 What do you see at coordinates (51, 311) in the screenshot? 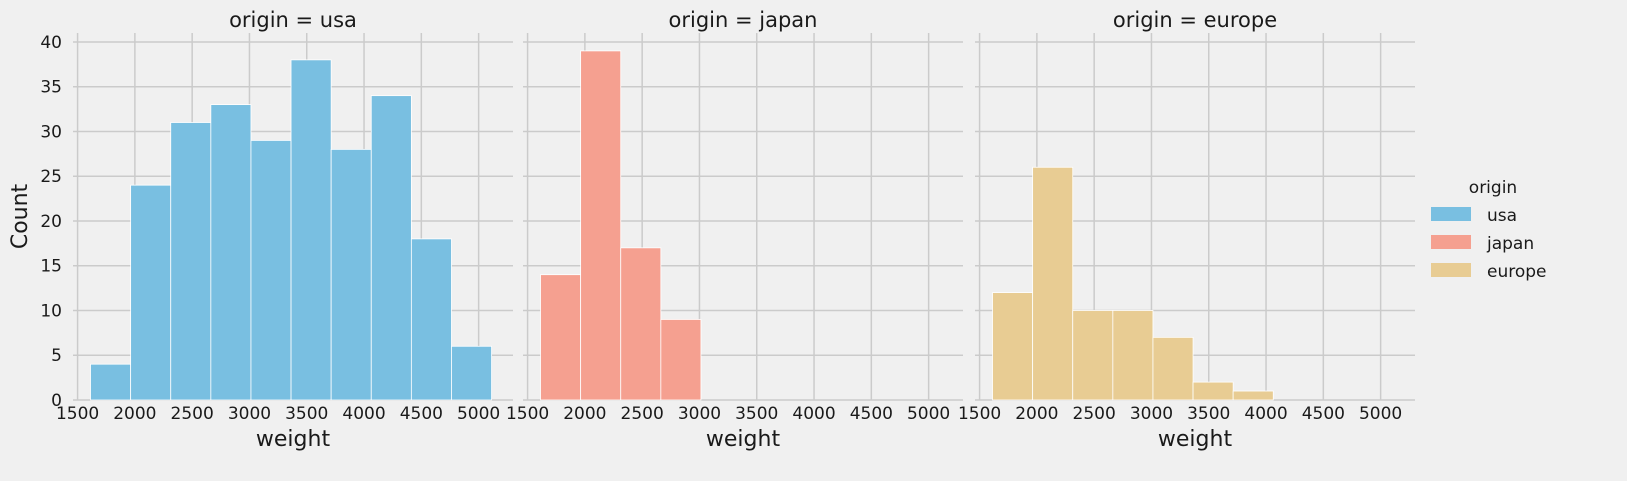
I see `y-tick-label: 10` at bounding box center [51, 311].